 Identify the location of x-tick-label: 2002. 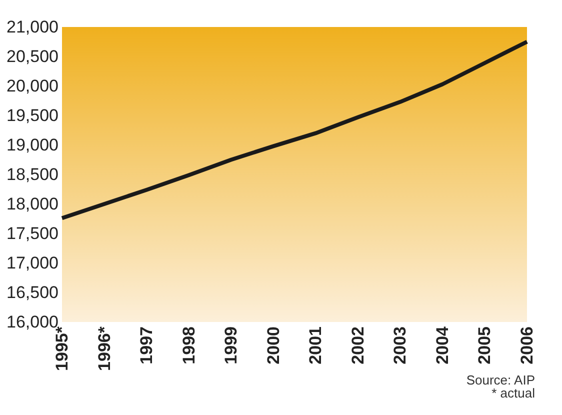
(358, 345).